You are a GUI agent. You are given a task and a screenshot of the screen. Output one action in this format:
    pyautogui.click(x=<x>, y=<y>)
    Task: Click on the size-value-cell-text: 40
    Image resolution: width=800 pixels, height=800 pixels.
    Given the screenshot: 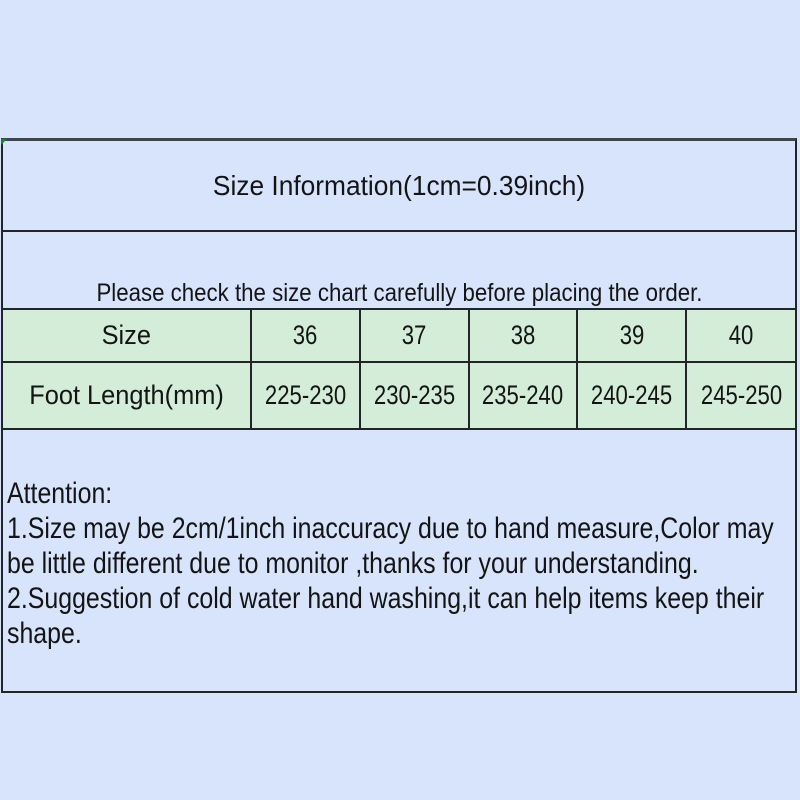 What is the action you would take?
    pyautogui.click(x=741, y=335)
    